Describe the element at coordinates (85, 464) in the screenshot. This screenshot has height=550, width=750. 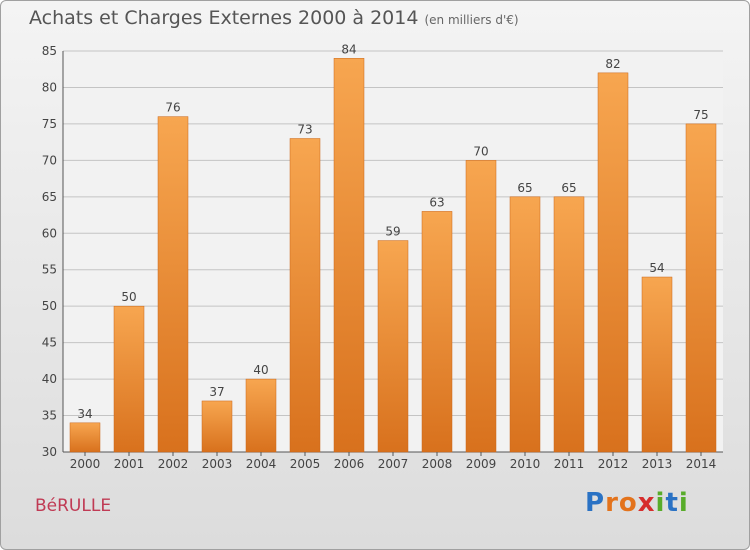
I see `x-tick-label: 2000` at that location.